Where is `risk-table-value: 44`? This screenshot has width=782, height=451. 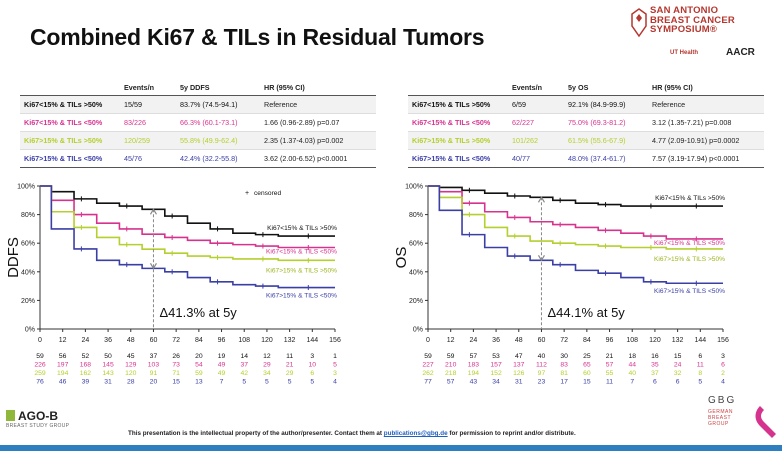 risk-table-value: 44 is located at coordinates (632, 365).